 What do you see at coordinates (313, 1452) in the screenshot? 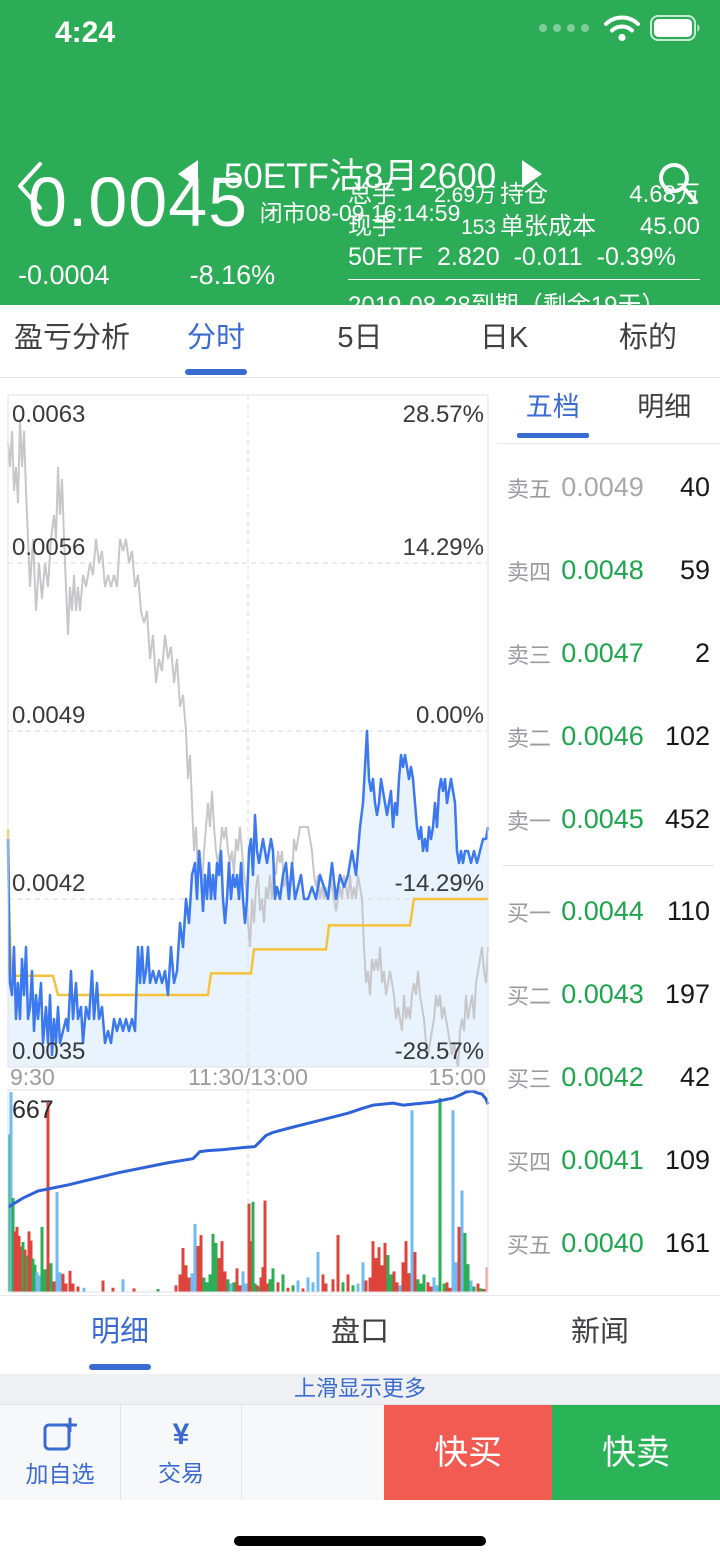
I see `actionbar-spacer` at bounding box center [313, 1452].